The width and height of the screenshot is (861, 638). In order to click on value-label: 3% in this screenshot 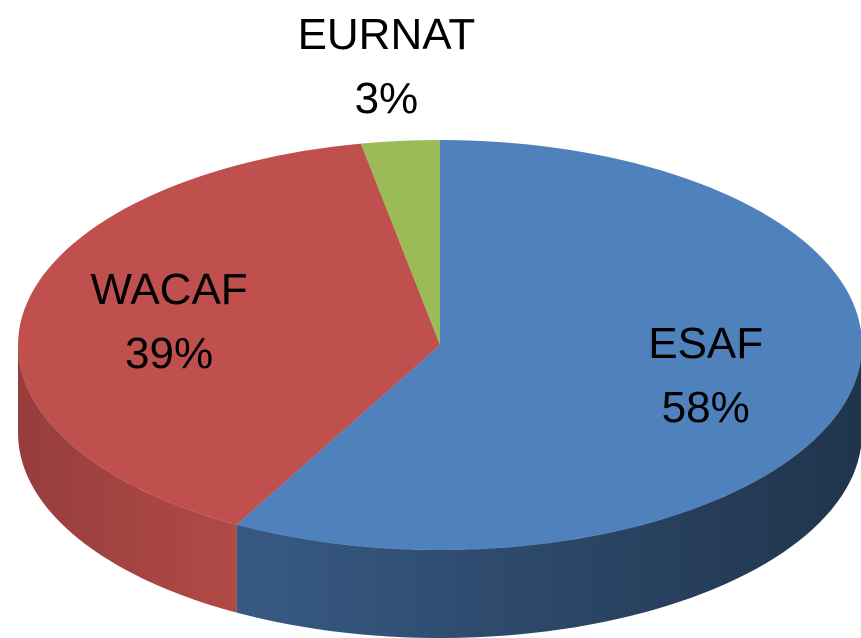, I will do `click(387, 98)`.